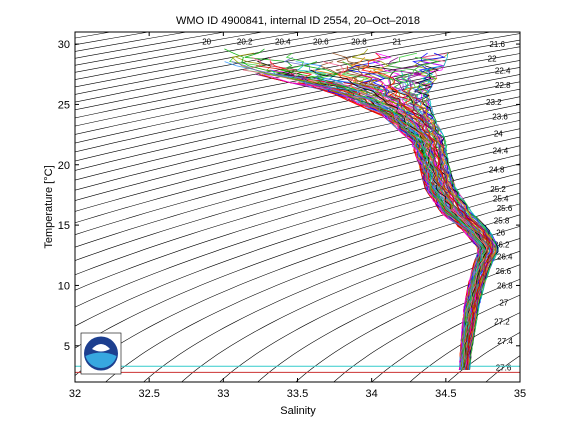 The width and height of the screenshot is (576, 437). What do you see at coordinates (497, 44) in the screenshot?
I see `contour-label: 21.6` at bounding box center [497, 44].